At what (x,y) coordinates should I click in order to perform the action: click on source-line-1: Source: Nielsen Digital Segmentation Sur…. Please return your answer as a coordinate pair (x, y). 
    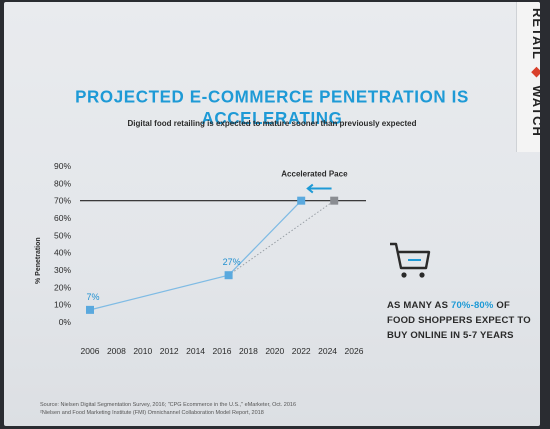
    Looking at the image, I should click on (168, 405).